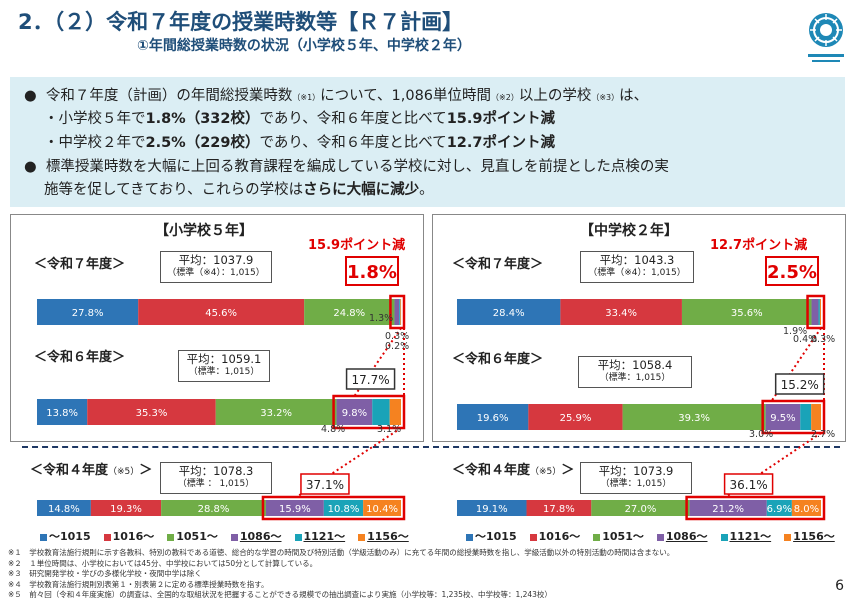 Image resolution: width=860 pixels, height=608 pixels. I want to click on highlight-value: 37.1%, so click(325, 485).